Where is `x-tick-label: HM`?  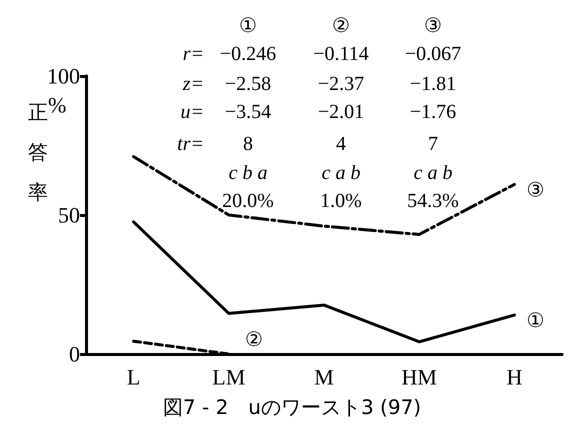 x-tick-label: HM is located at coordinates (419, 377).